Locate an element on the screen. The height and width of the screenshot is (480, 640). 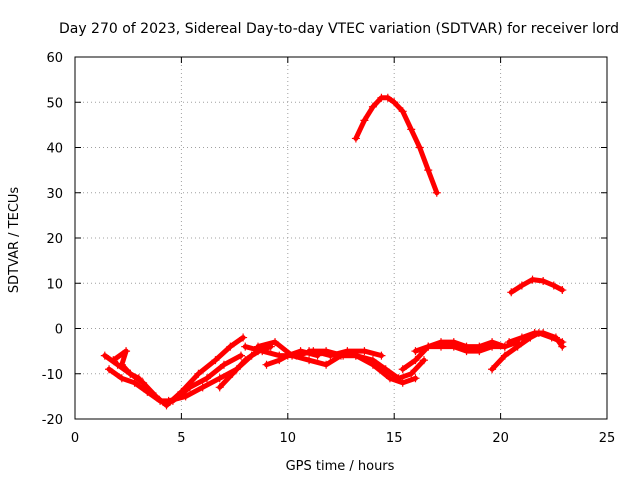
x-axis-label: GPS time / hours is located at coordinates (340, 466).